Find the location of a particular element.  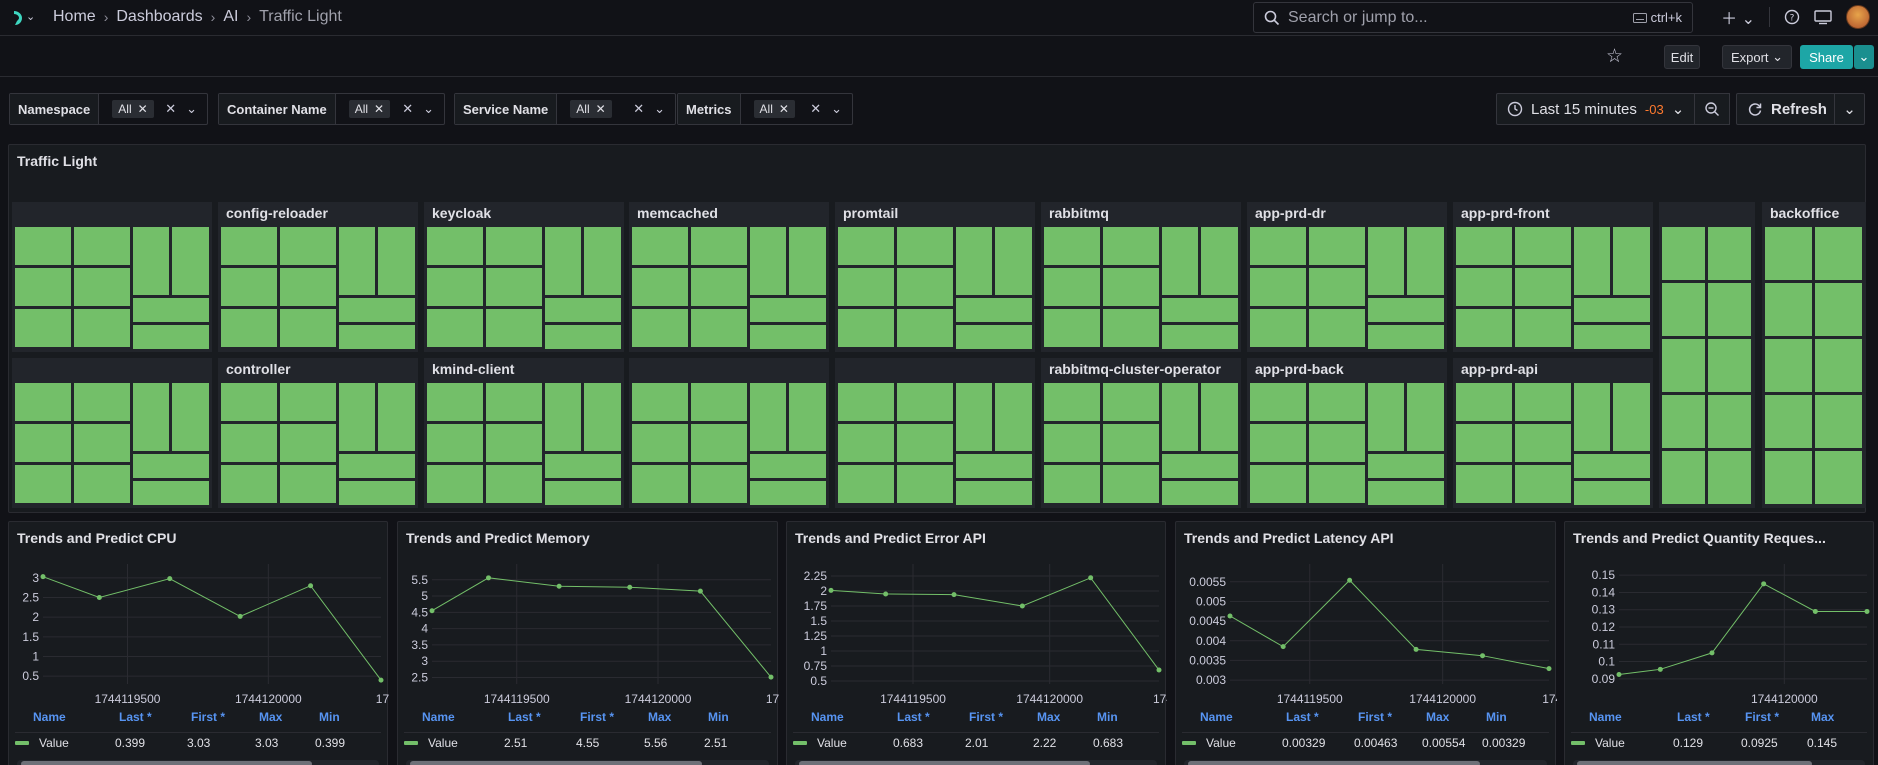

panel-title: Trends and Predict CPU is located at coordinates (97, 538).